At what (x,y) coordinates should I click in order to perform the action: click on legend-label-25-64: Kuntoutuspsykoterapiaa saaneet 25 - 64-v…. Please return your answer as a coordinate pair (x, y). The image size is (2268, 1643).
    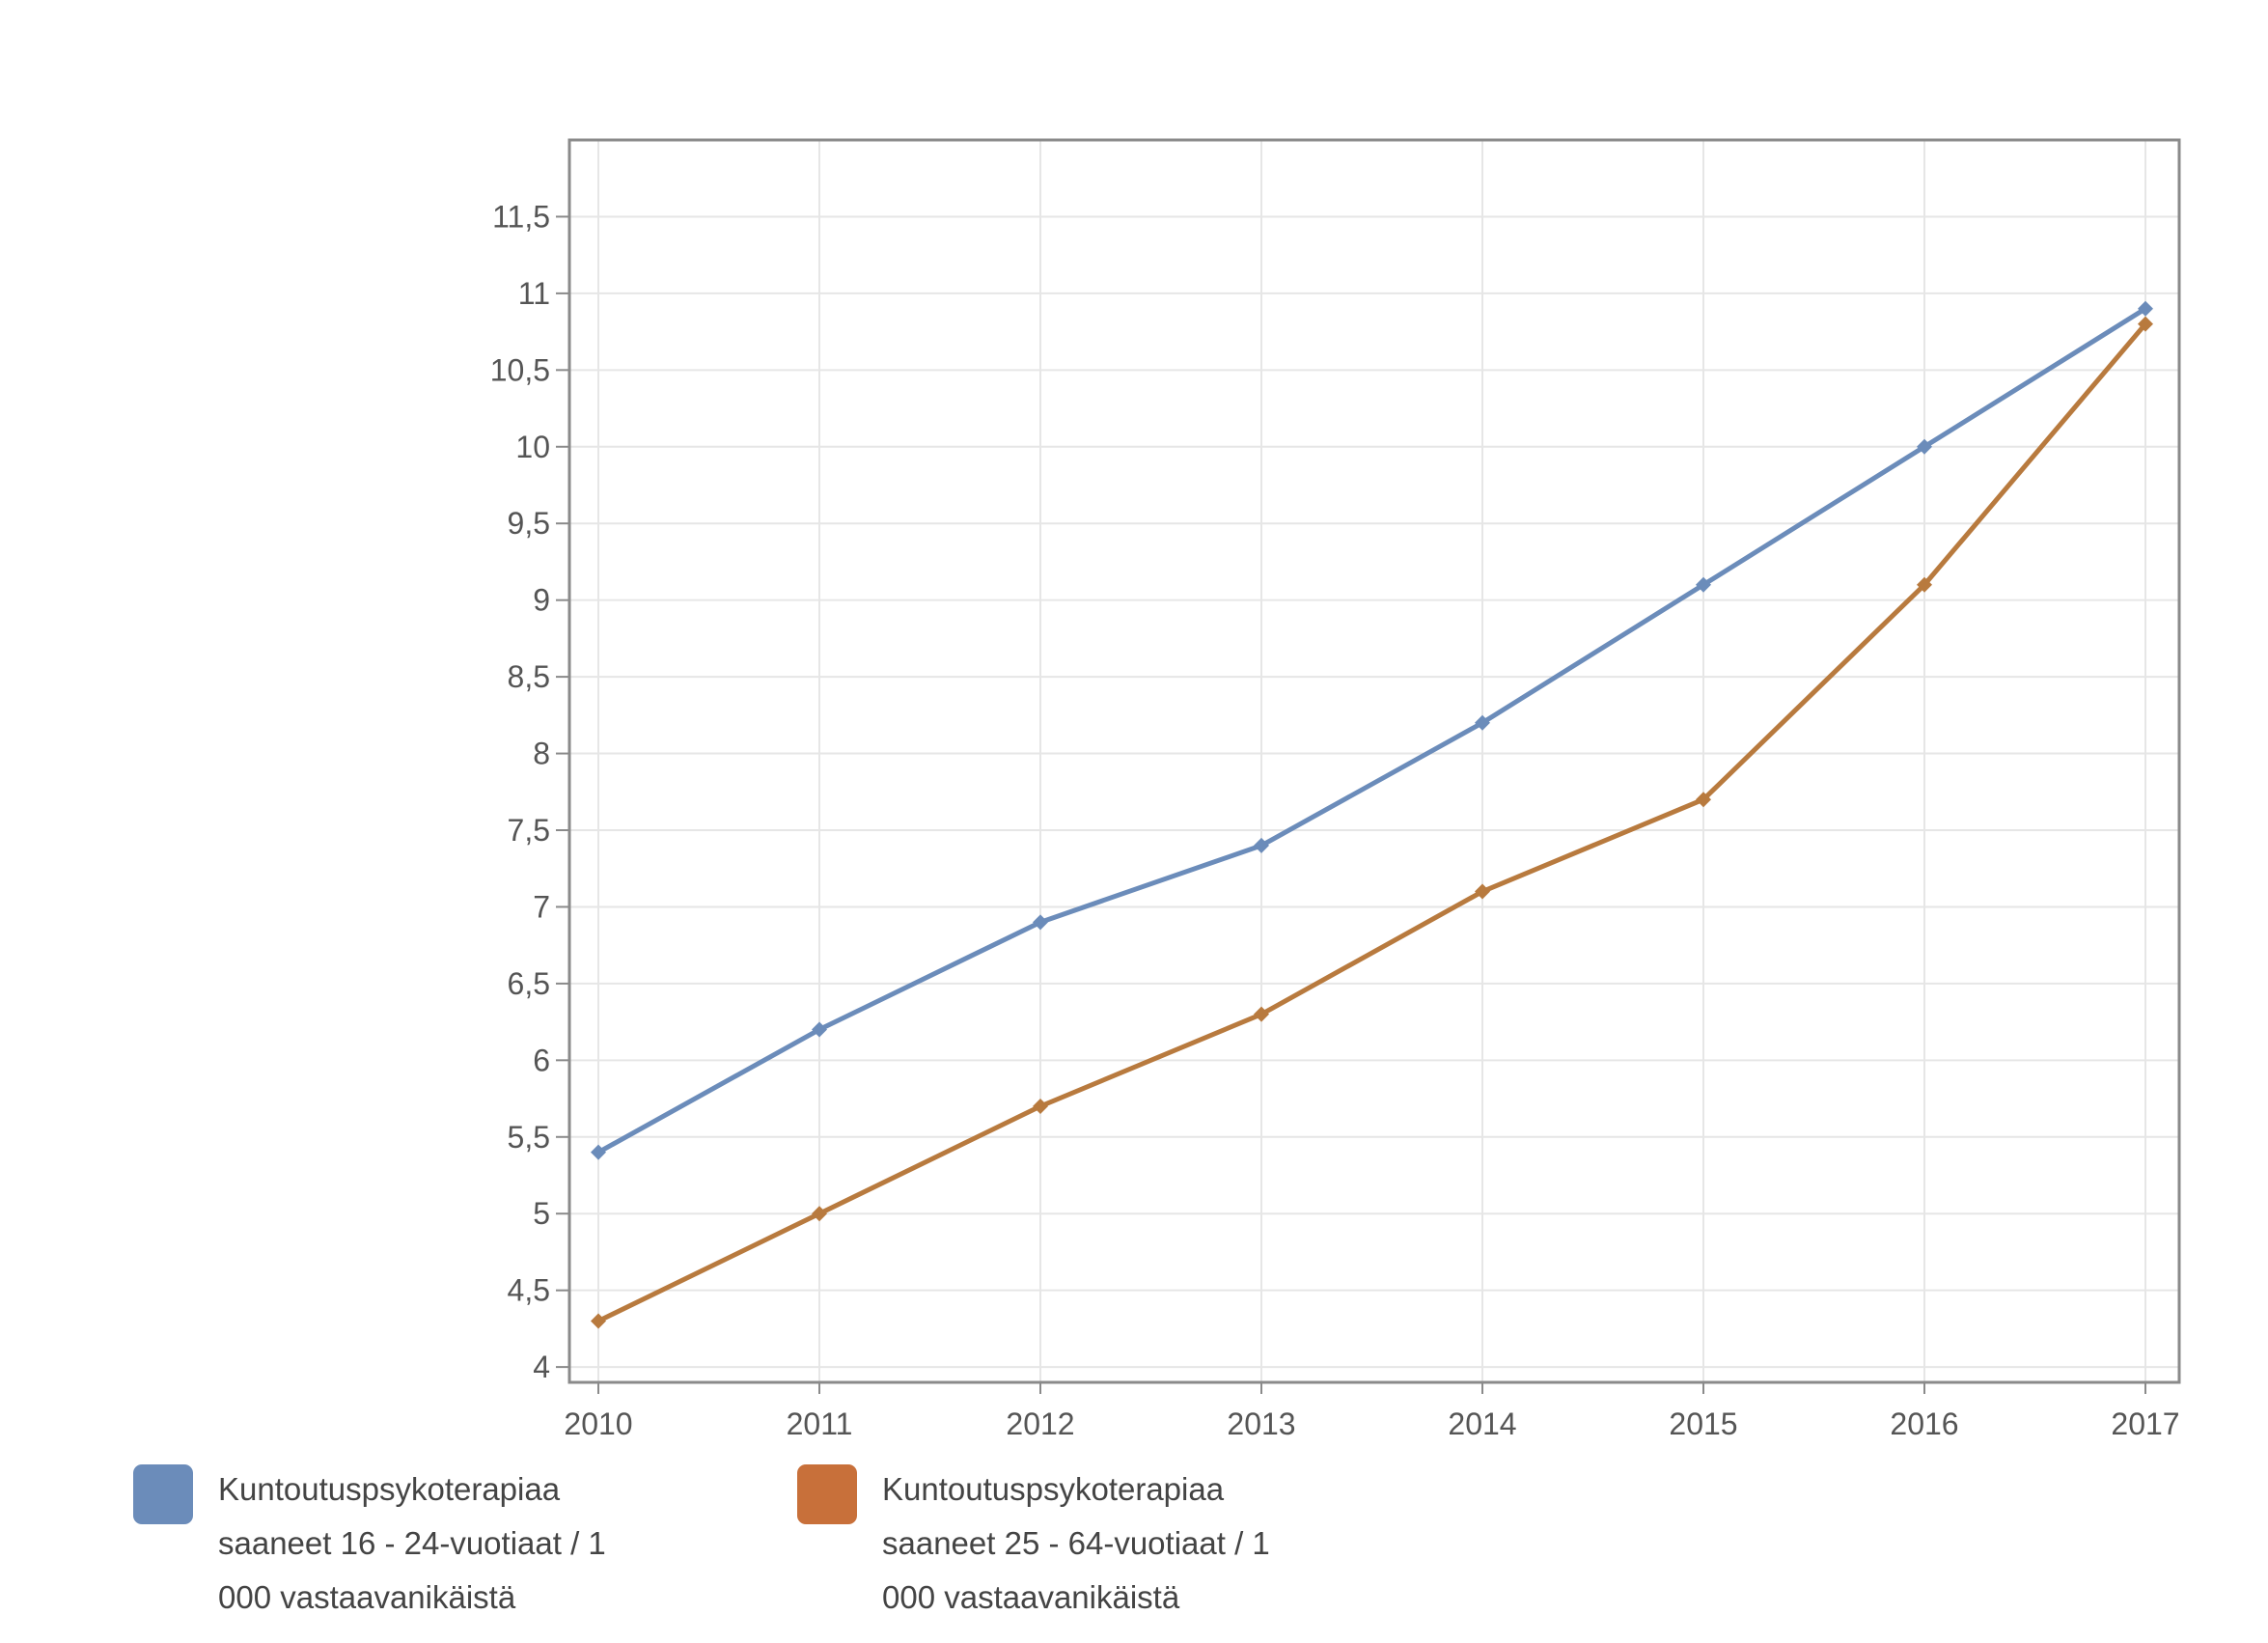
    Looking at the image, I should click on (1076, 1543).